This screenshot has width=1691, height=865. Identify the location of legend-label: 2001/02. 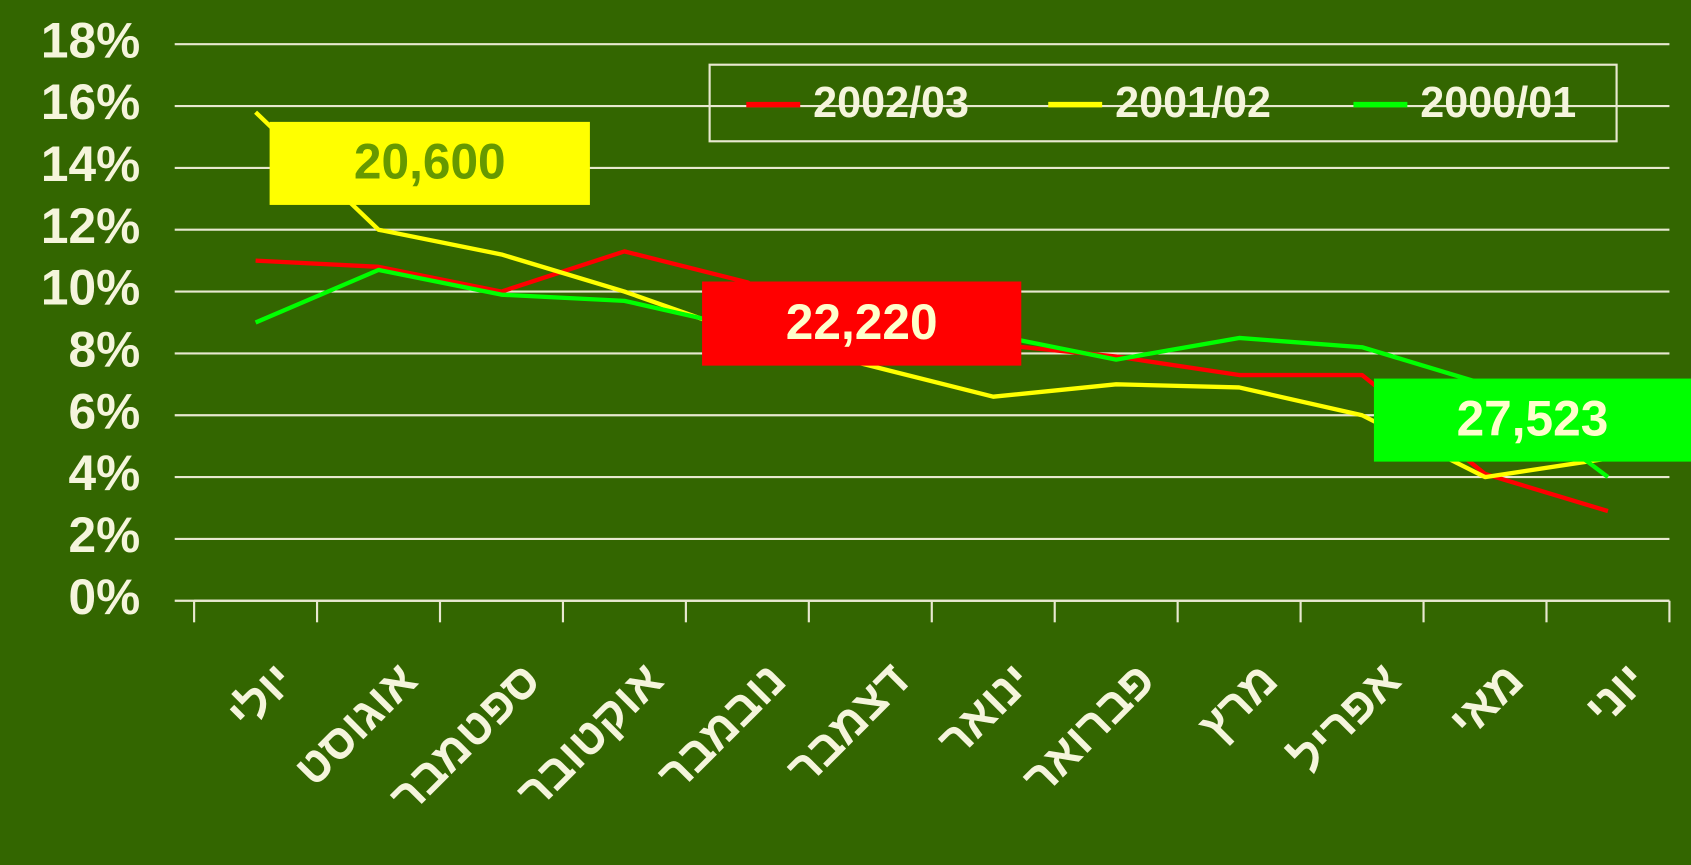
(1193, 103).